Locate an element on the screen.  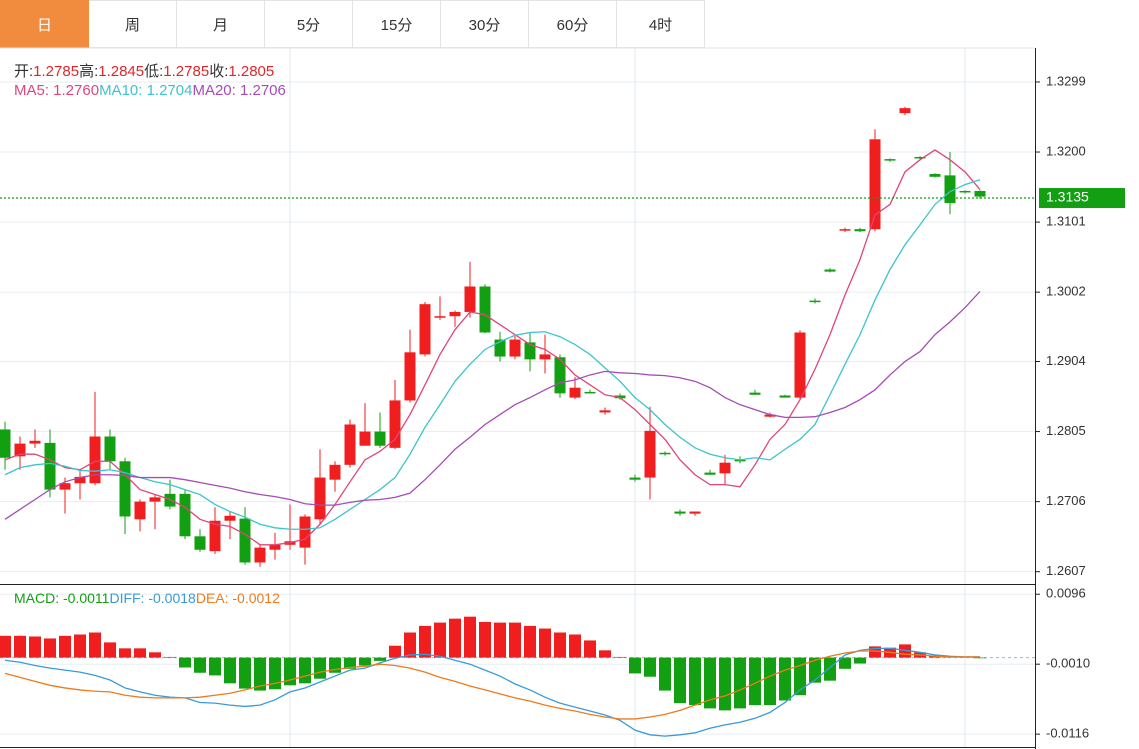
y-tick-label: 1.3200 is located at coordinates (1066, 150).